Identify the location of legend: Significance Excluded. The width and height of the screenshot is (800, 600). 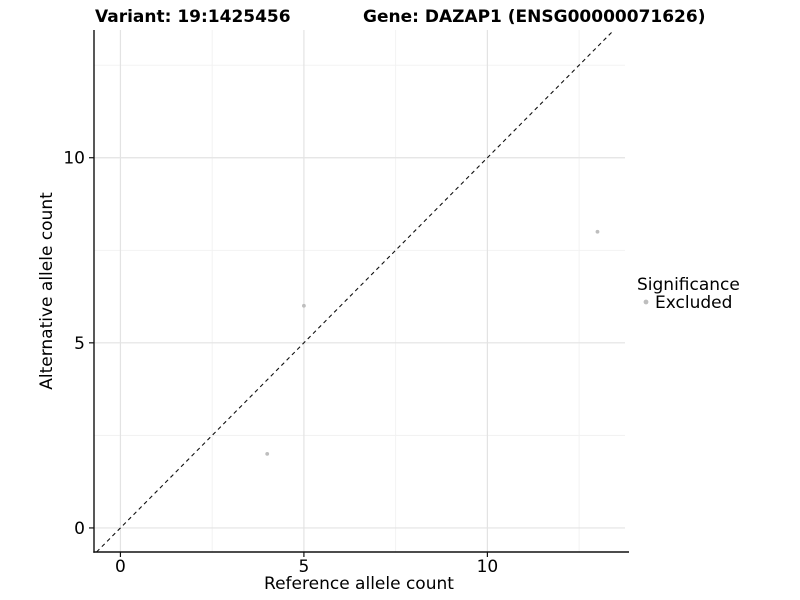
(688, 294).